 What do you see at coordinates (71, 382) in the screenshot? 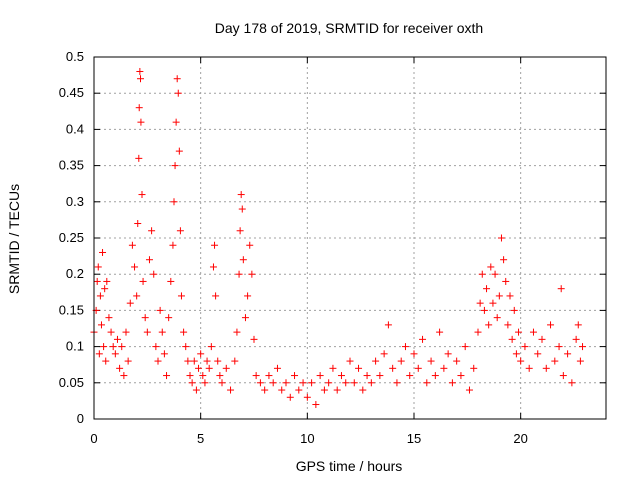
I see `y-tick-label: 0.05` at bounding box center [71, 382].